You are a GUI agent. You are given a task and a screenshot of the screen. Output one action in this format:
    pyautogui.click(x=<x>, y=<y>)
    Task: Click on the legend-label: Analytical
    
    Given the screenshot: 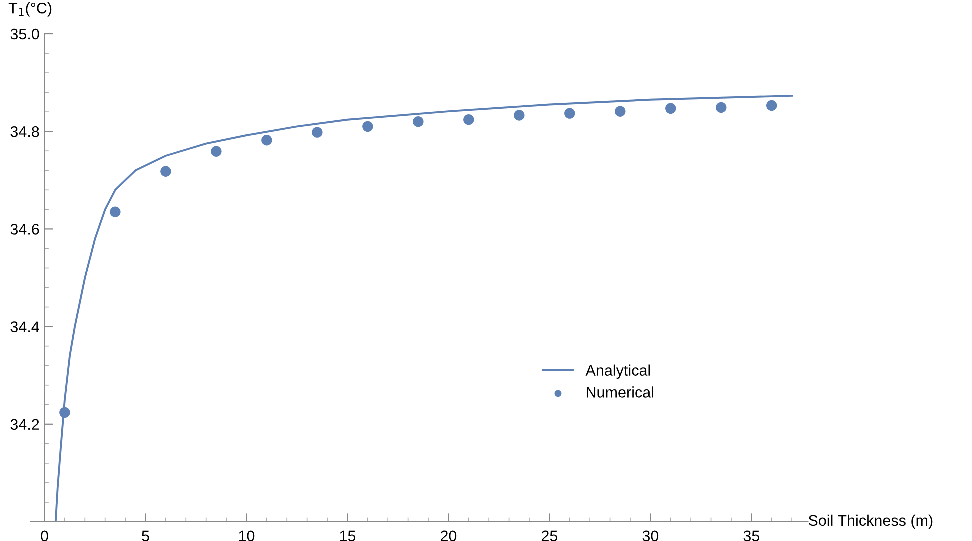 What is the action you would take?
    pyautogui.click(x=618, y=372)
    